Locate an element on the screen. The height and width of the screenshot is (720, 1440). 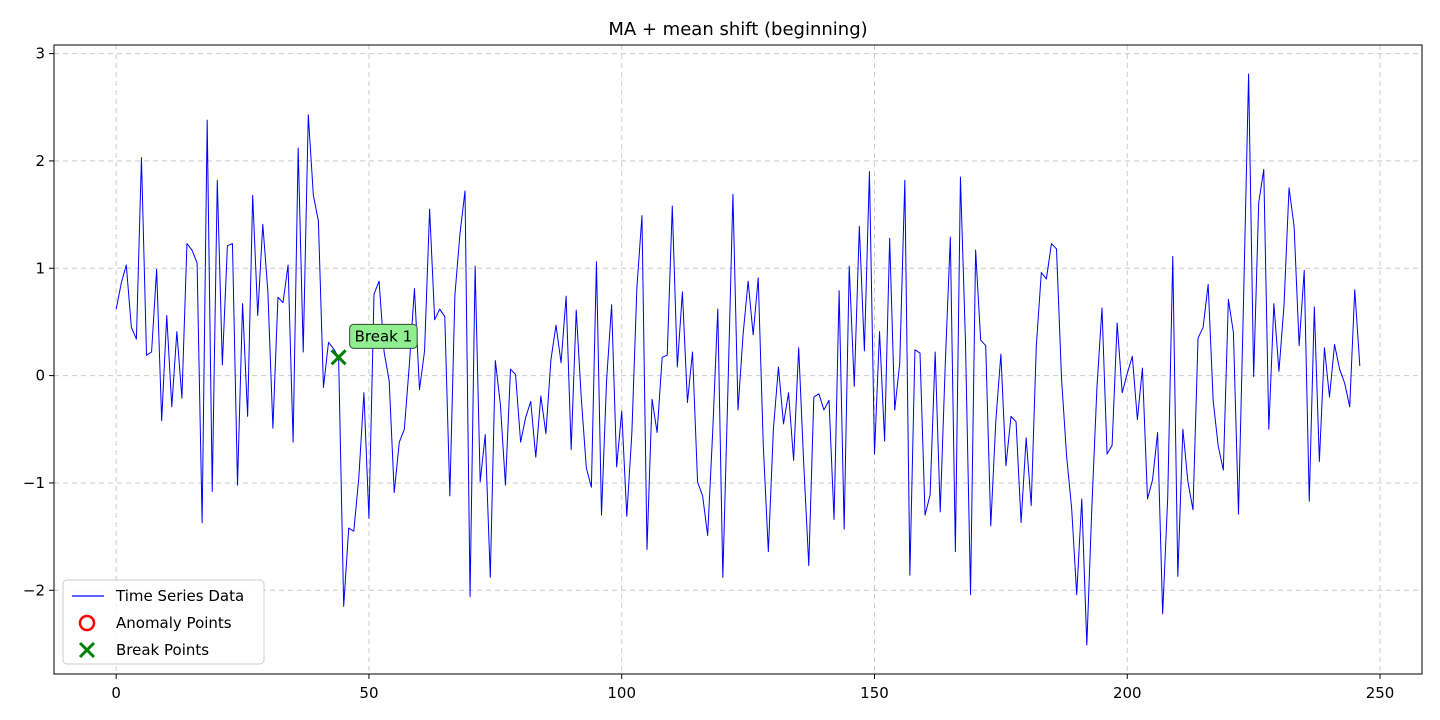
break-label-box is located at coordinates (383, 336).